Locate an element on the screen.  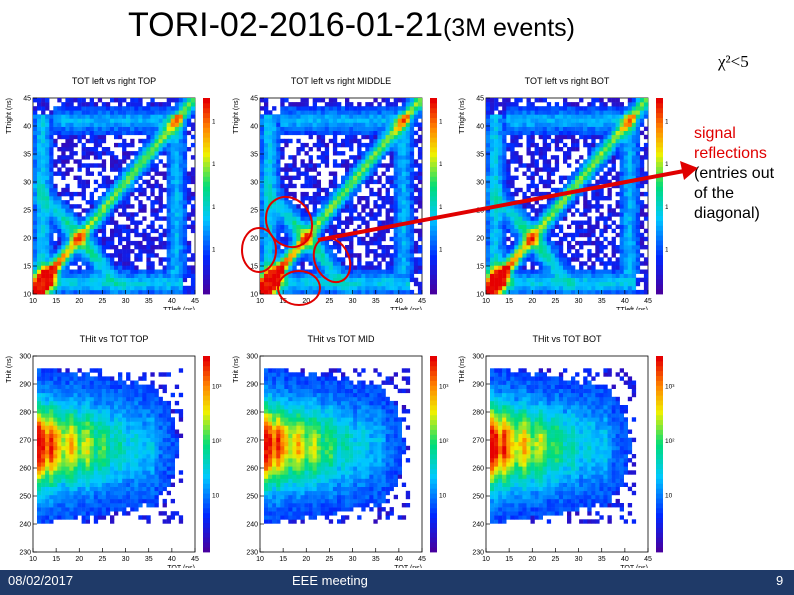
note-line: (entries out is located at coordinates (734, 173).